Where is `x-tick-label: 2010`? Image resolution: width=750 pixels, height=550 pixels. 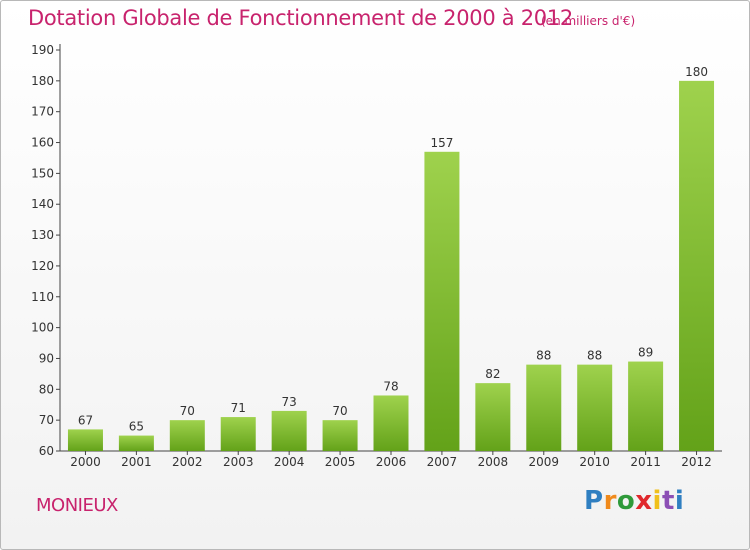 x-tick-label: 2010 is located at coordinates (594, 462).